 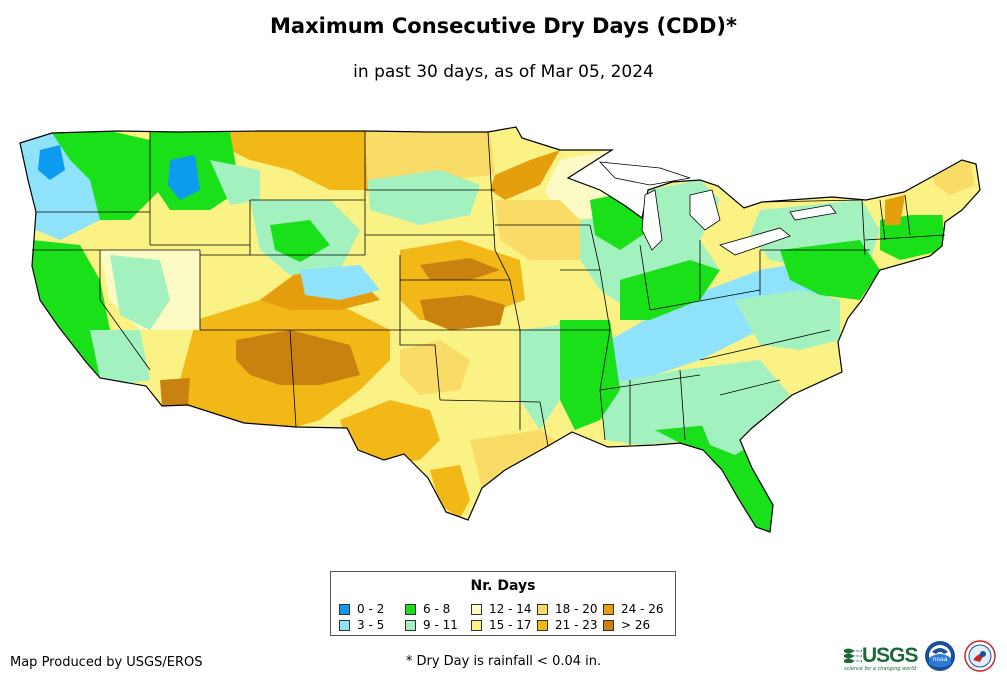 I want to click on legend-item: 12 - 14, so click(x=504, y=609).